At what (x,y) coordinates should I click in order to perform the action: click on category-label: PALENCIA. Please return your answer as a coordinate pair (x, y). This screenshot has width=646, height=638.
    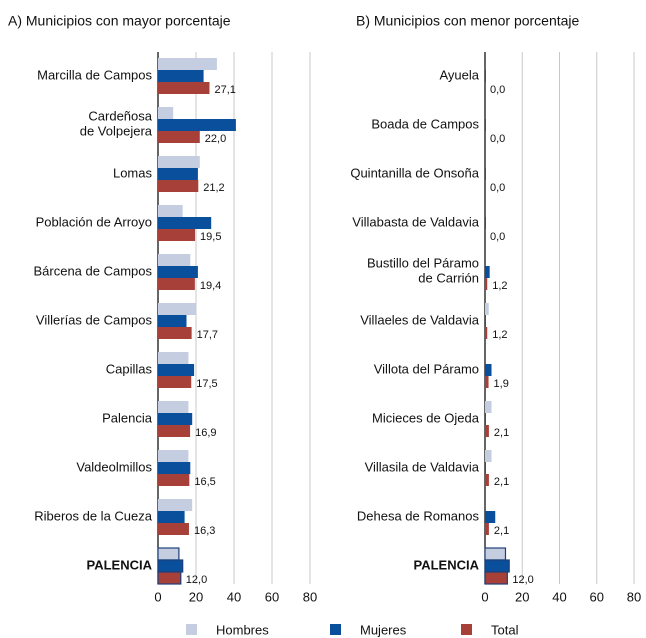
    Looking at the image, I should click on (447, 564).